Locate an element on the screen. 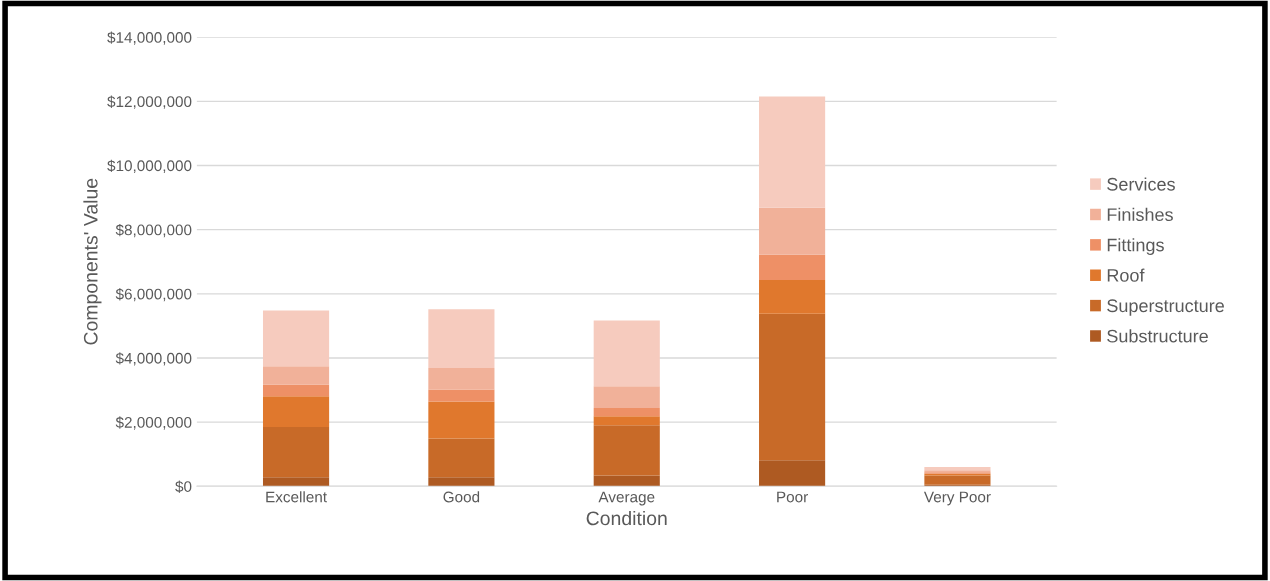 This screenshot has width=1270, height=581. y-tick-label: $6,000,000 is located at coordinates (153, 295).